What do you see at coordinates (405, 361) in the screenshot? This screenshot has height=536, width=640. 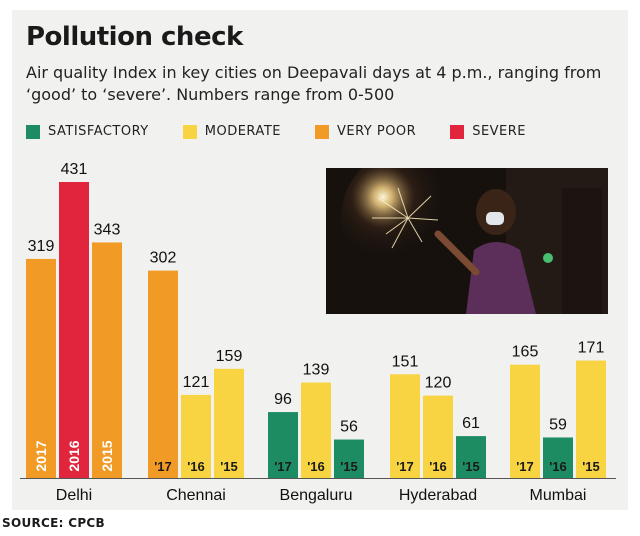 I see `bar-value-label: 151` at bounding box center [405, 361].